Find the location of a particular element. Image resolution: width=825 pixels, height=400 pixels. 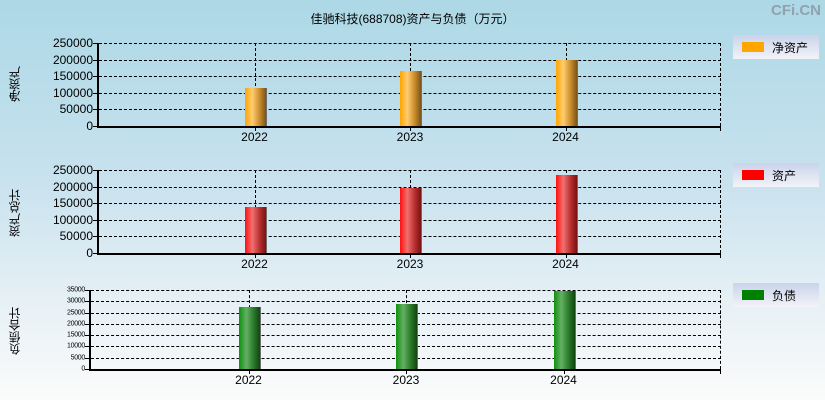

legend-net-assets: 净资产 is located at coordinates (776, 47).